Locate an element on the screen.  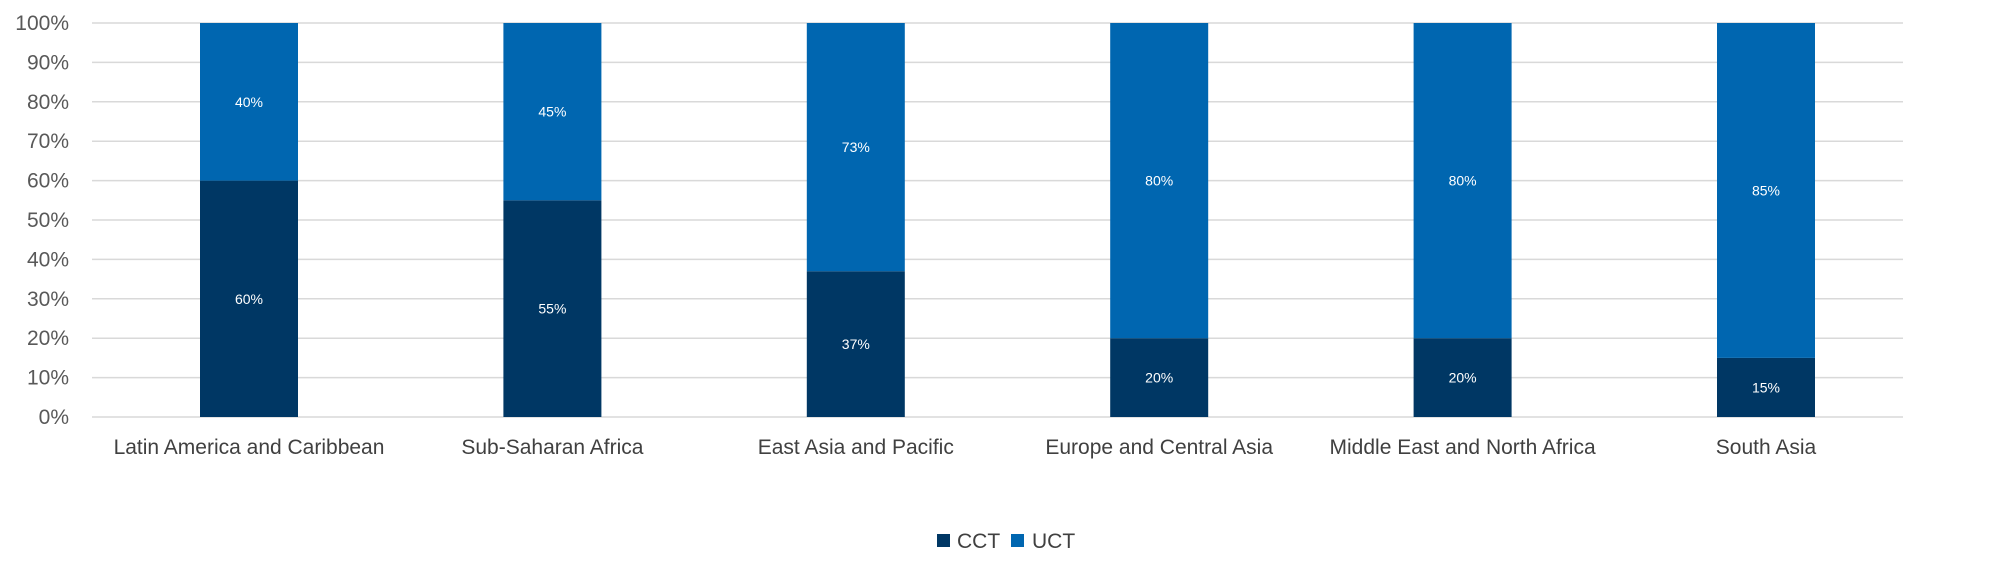
data-label: 60% is located at coordinates (249, 299).